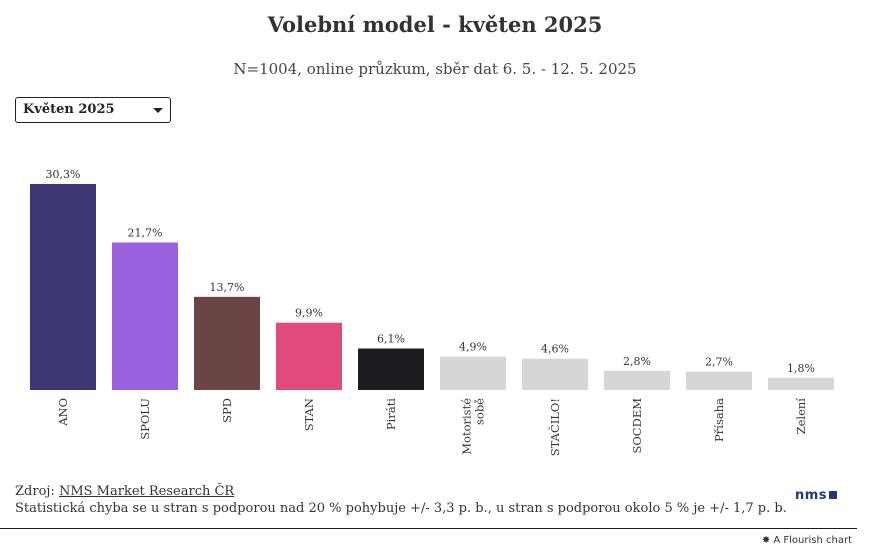 The height and width of the screenshot is (551, 870). I want to click on month-select-value: Květen 2025, so click(69, 109).